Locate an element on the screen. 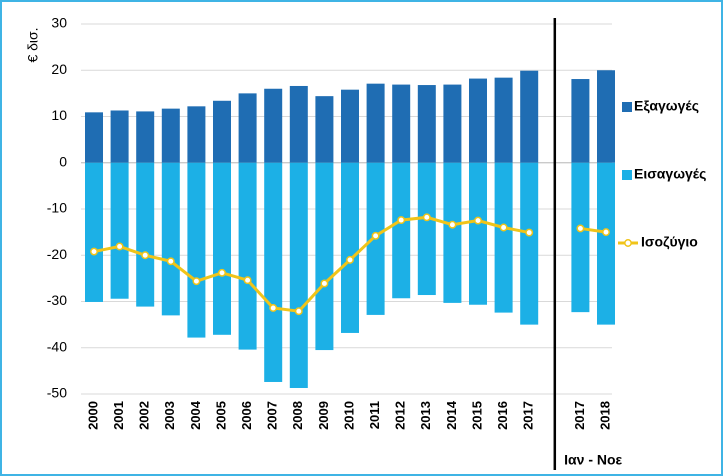  line is located at coordinates (350, 264).